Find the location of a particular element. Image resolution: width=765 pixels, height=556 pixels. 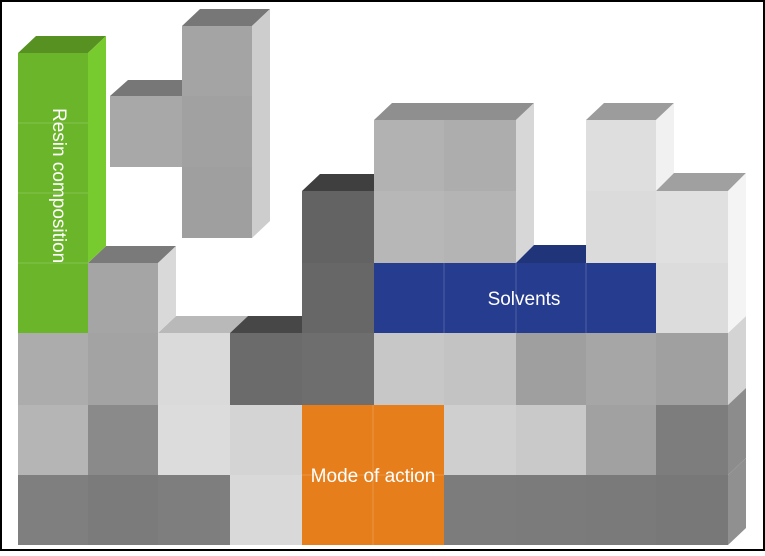

mode-of-action-label: Mode of action is located at coordinates (373, 476).